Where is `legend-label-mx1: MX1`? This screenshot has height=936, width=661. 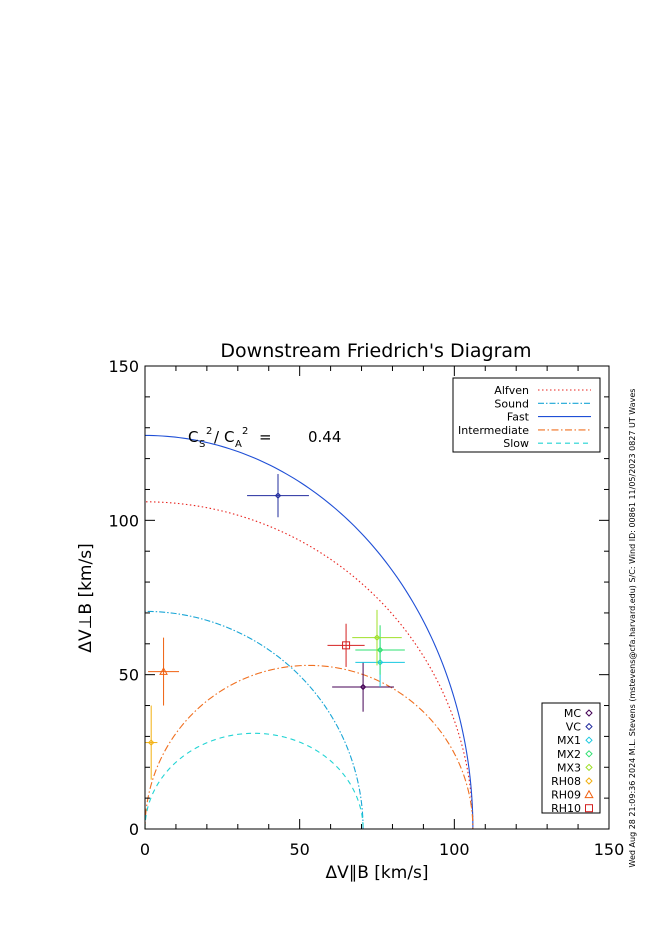
legend-label-mx1: MX1 is located at coordinates (569, 740).